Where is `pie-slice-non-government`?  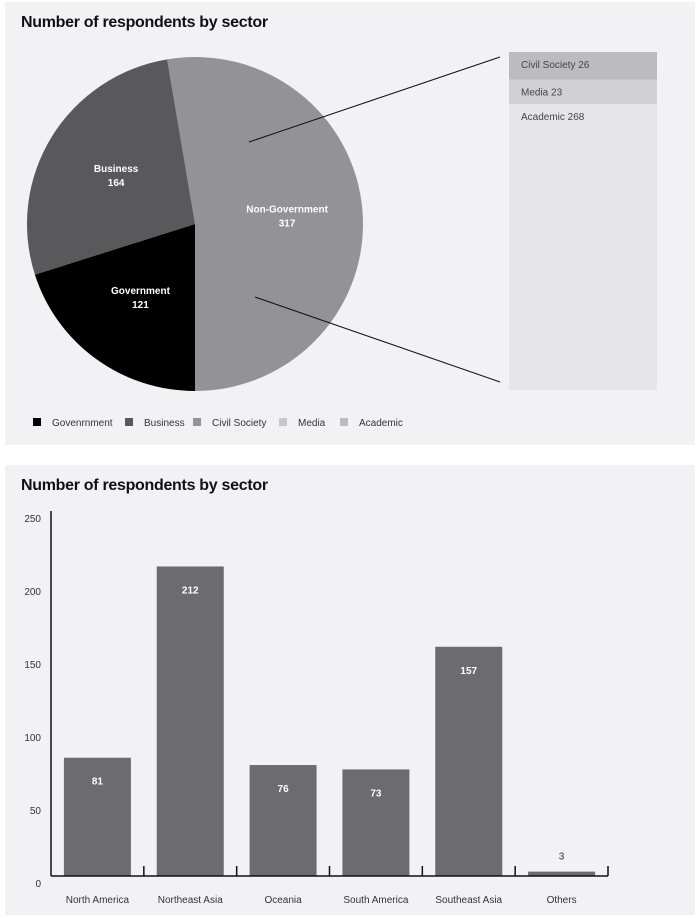
pie-slice-non-government is located at coordinates (265, 224).